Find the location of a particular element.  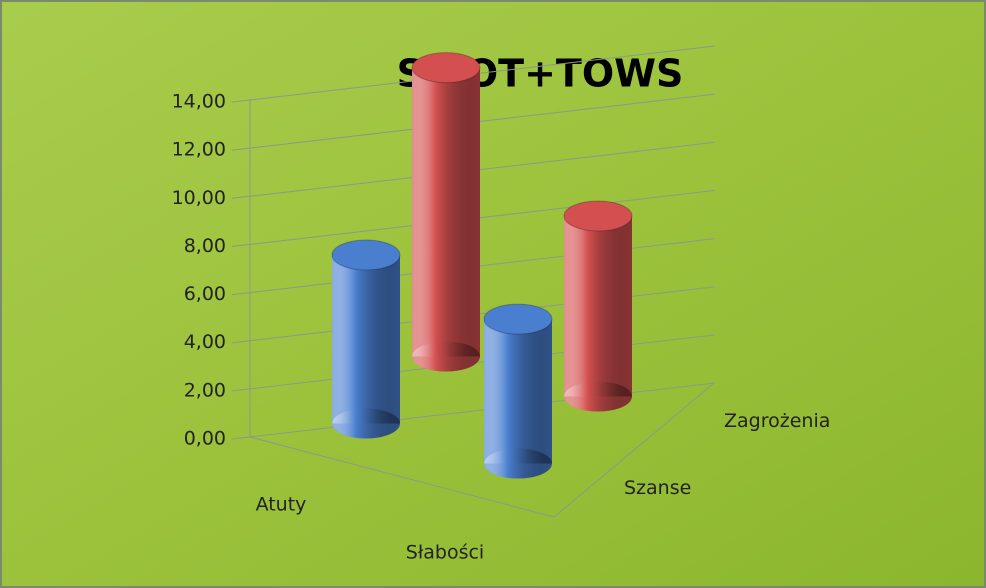

y-tick-label: 2,00 is located at coordinates (205, 390).